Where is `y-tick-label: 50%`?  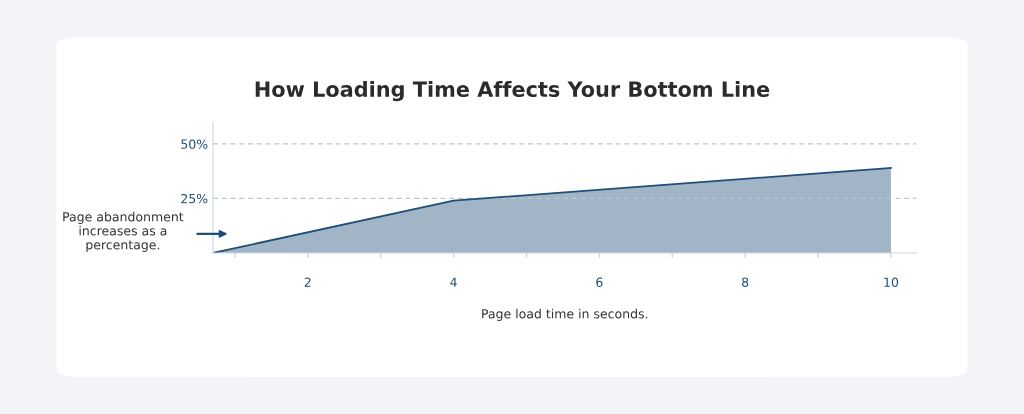 y-tick-label: 50% is located at coordinates (194, 144).